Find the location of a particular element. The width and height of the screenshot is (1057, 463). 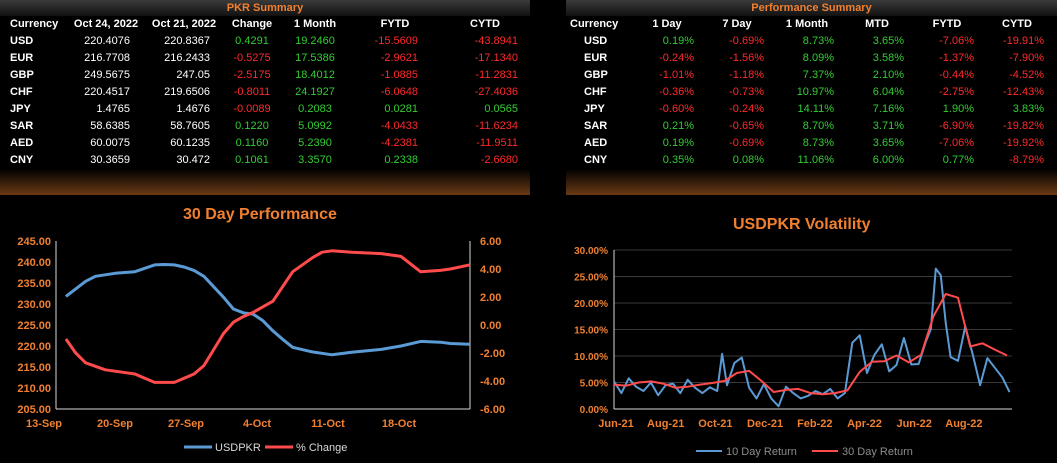

y-tick-label: 5.00% is located at coordinates (594, 384).